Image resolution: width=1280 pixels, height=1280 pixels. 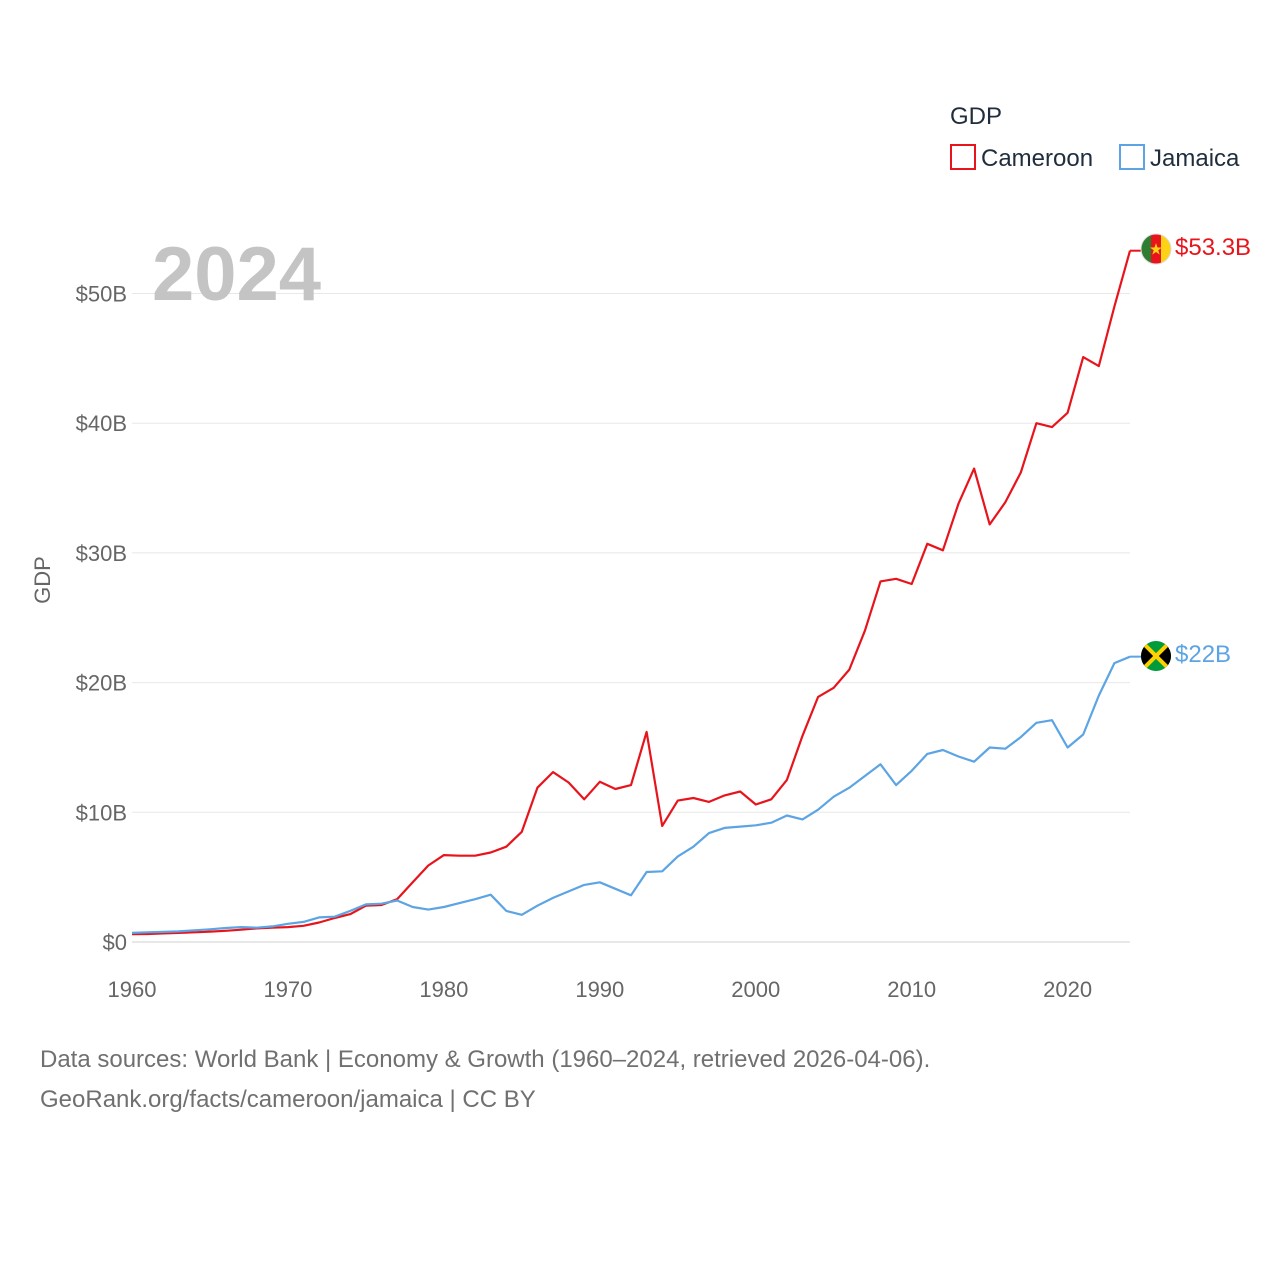 What do you see at coordinates (1156, 249) in the screenshot?
I see `cameroon-flag-icon` at bounding box center [1156, 249].